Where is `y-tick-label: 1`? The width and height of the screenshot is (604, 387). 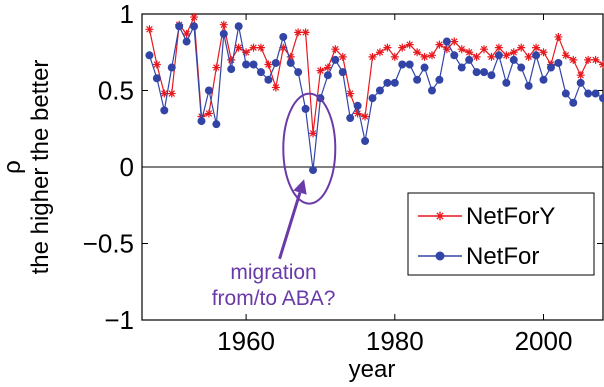 y-tick-label: 1 is located at coordinates (127, 14).